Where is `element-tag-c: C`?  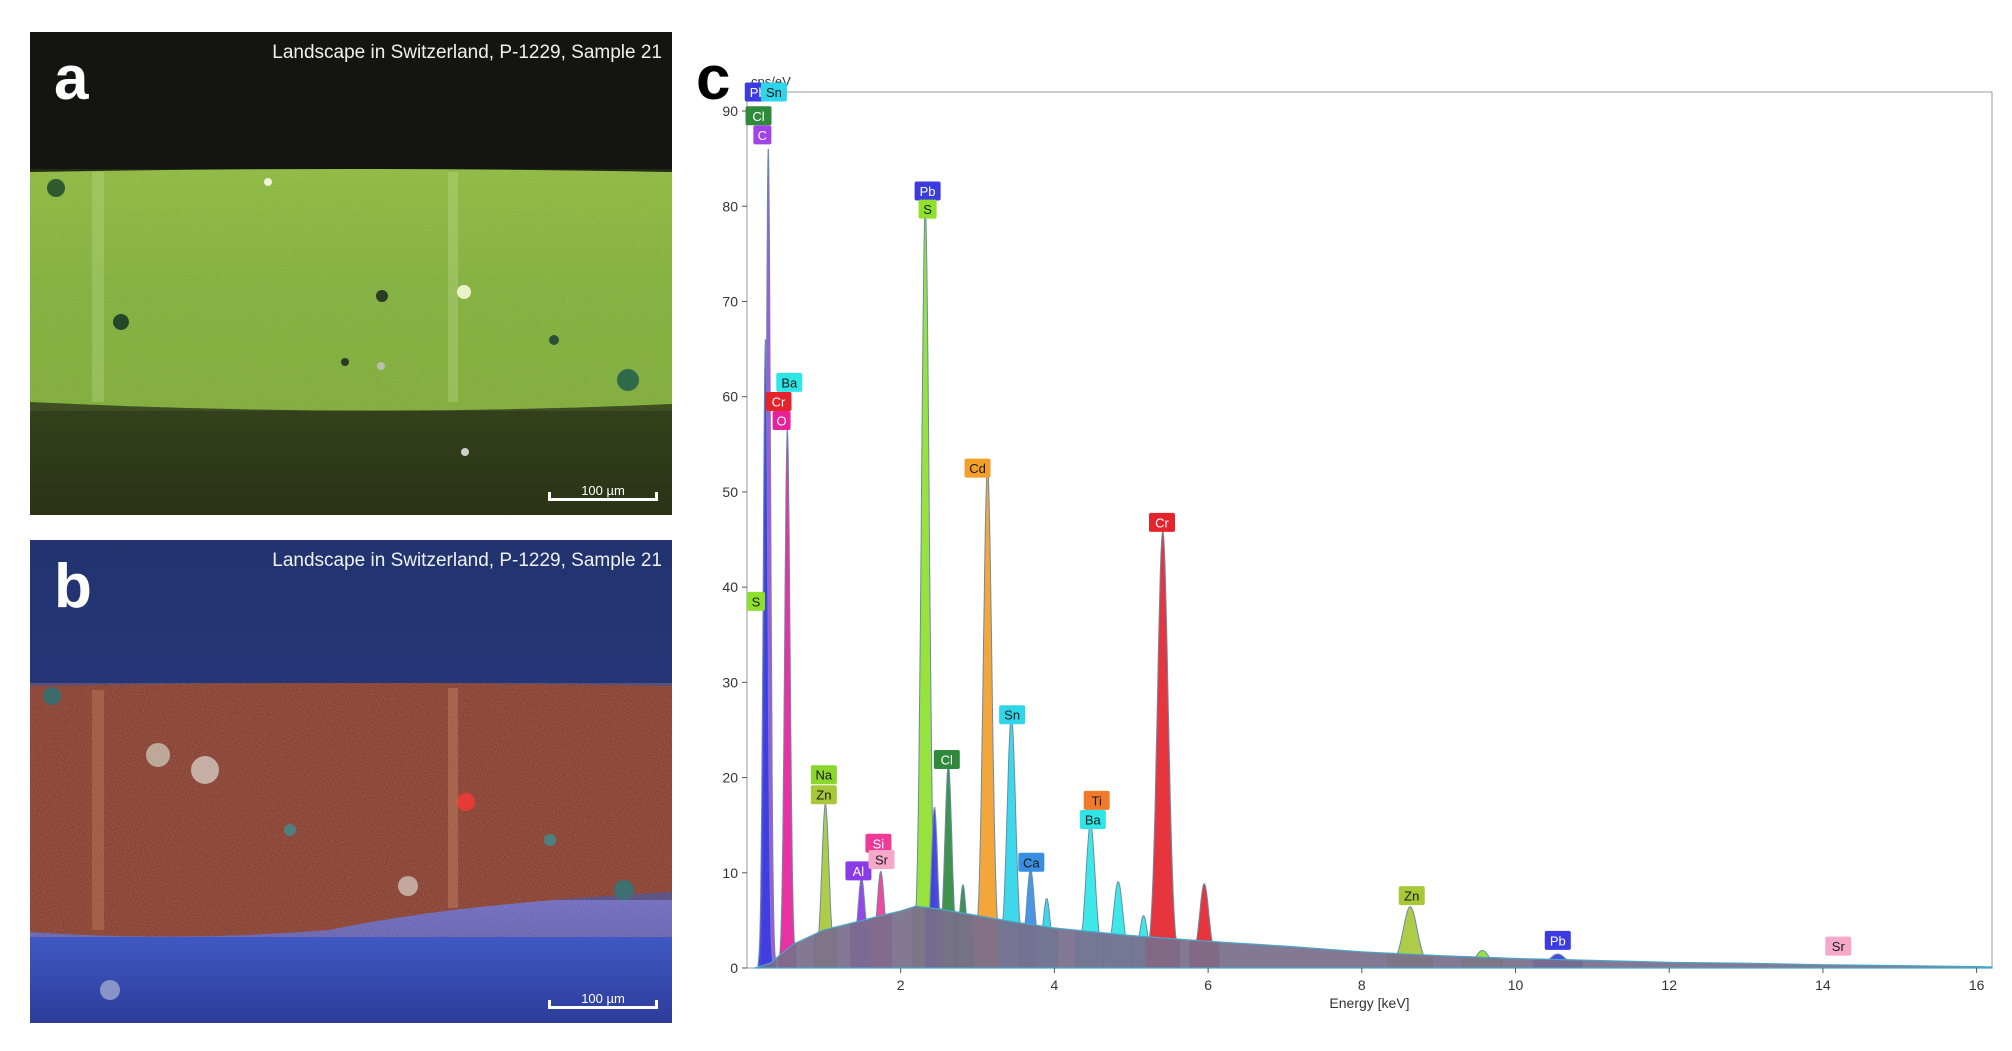 element-tag-c: C is located at coordinates (762, 135).